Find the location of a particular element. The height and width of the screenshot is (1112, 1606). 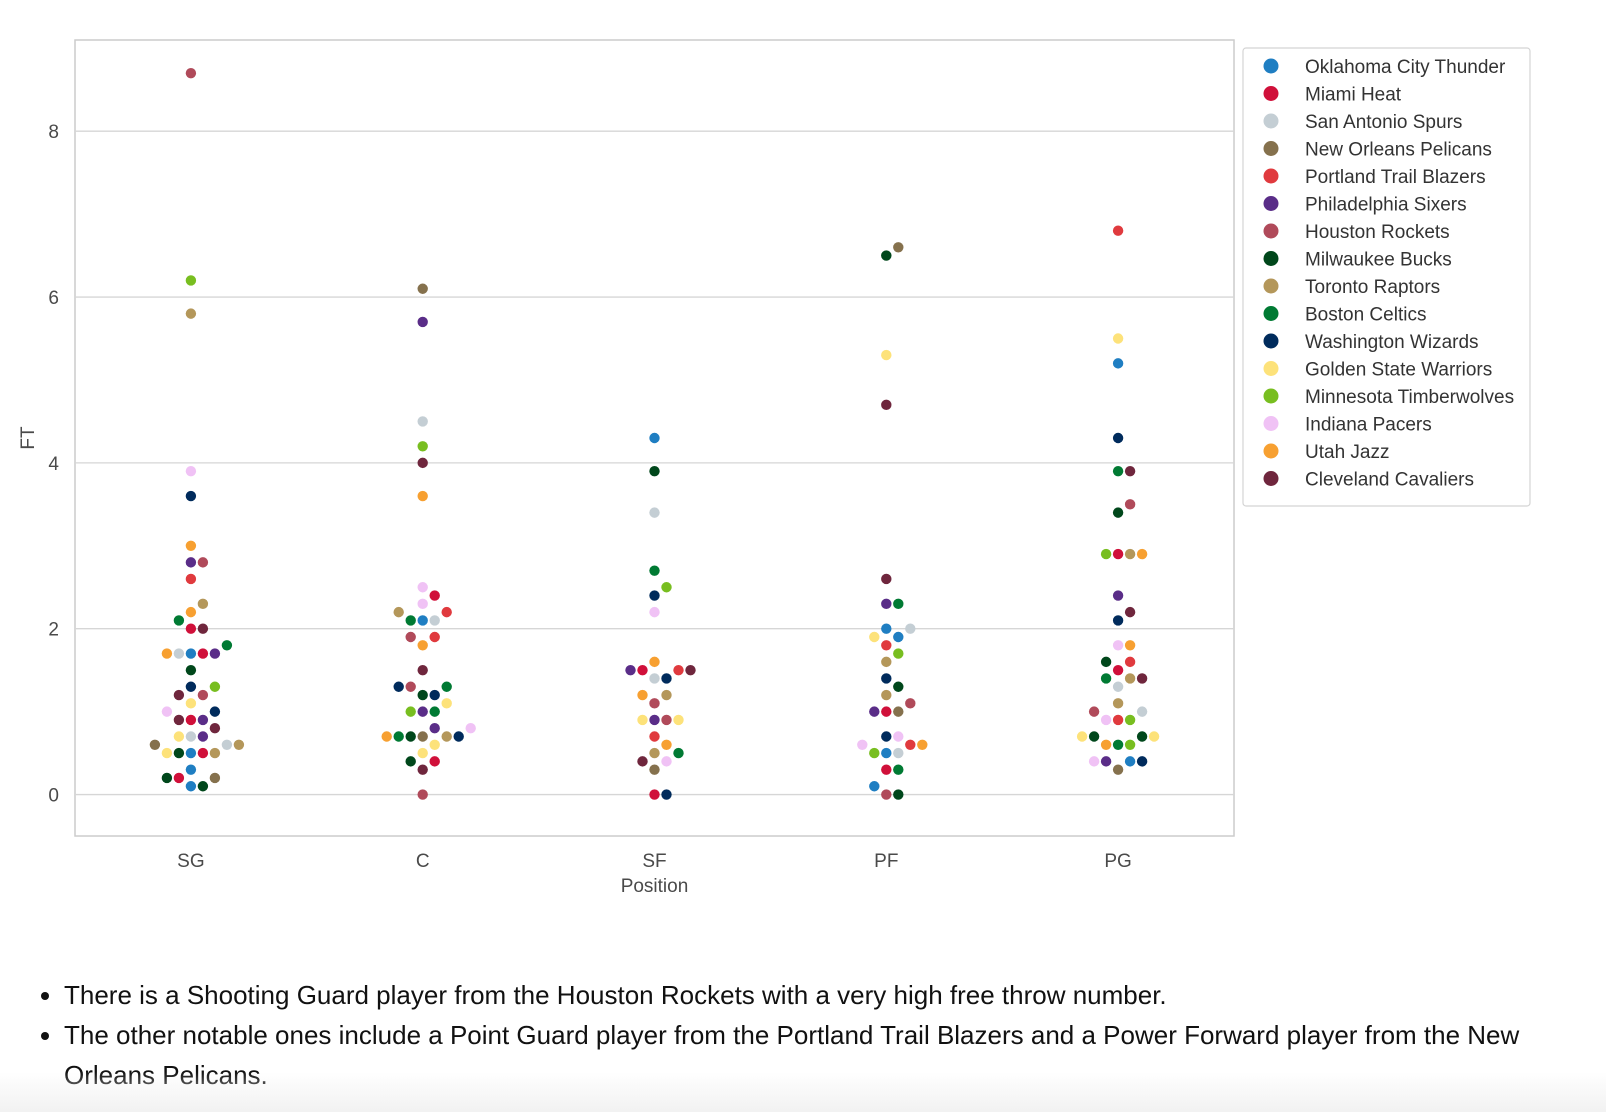

legend-label: Indiana Pacers is located at coordinates (1368, 425).